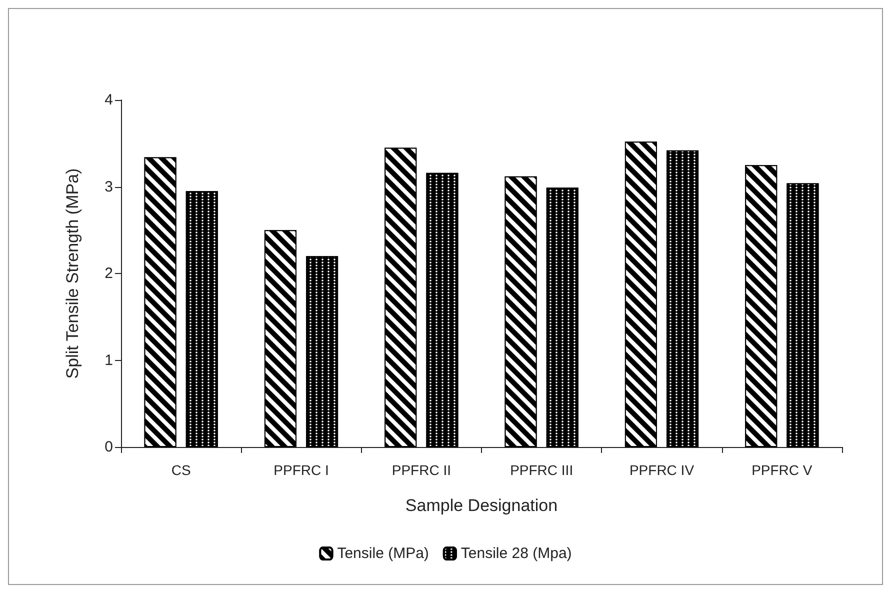 Image resolution: width=891 pixels, height=593 pixels. I want to click on y-axis-title: Split Tensile Strength (MPa), so click(72, 273).